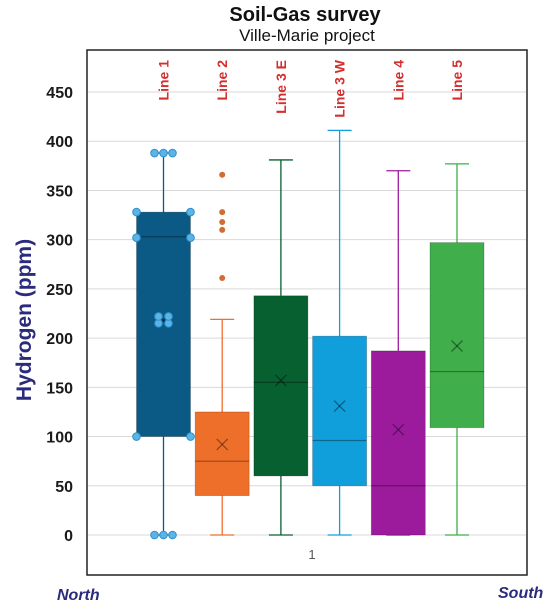 This screenshot has width=550, height=603. I want to click on y-tick-label: 300, so click(59, 241).